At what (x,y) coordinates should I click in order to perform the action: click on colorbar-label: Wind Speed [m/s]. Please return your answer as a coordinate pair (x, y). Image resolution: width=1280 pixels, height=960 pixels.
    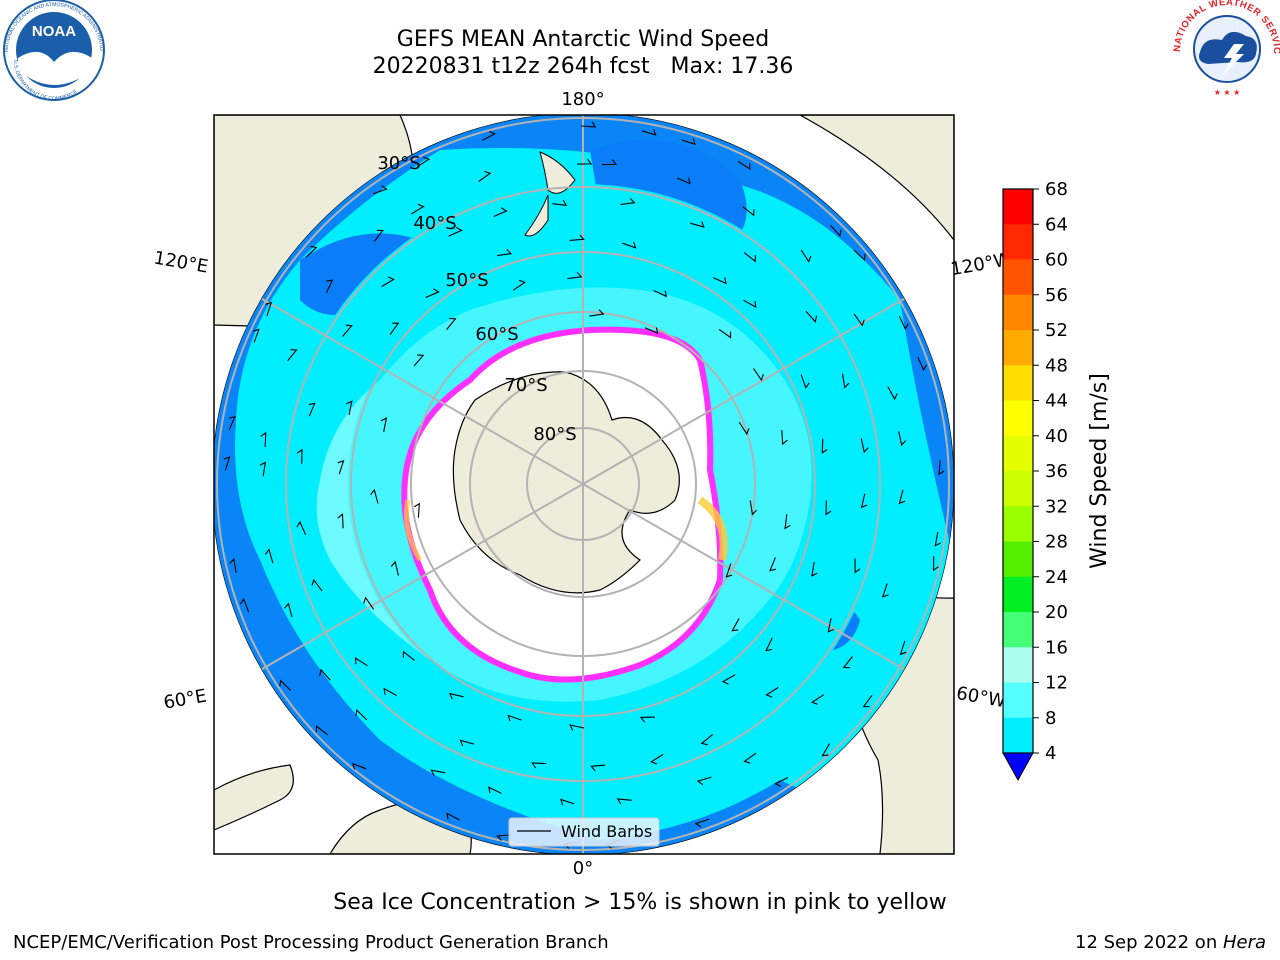
    Looking at the image, I should click on (1099, 471).